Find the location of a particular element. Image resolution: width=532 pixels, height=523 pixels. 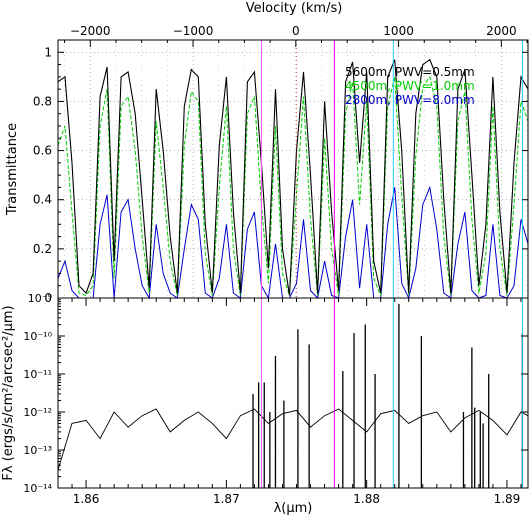

wavelength-tick-label-3: 1.89 is located at coordinates (507, 499).